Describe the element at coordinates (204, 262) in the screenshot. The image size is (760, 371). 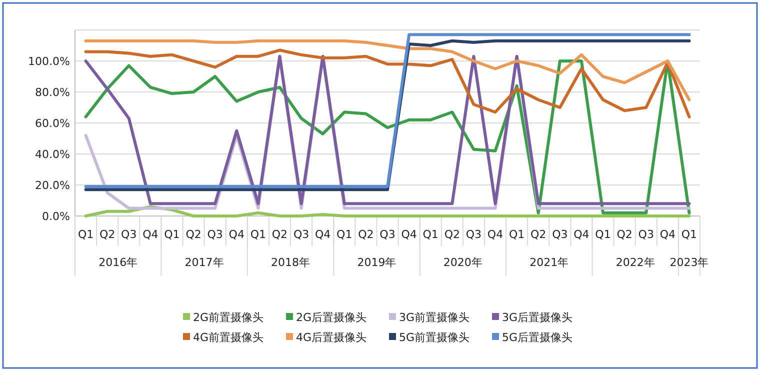
I see `text: 2017年` at that location.